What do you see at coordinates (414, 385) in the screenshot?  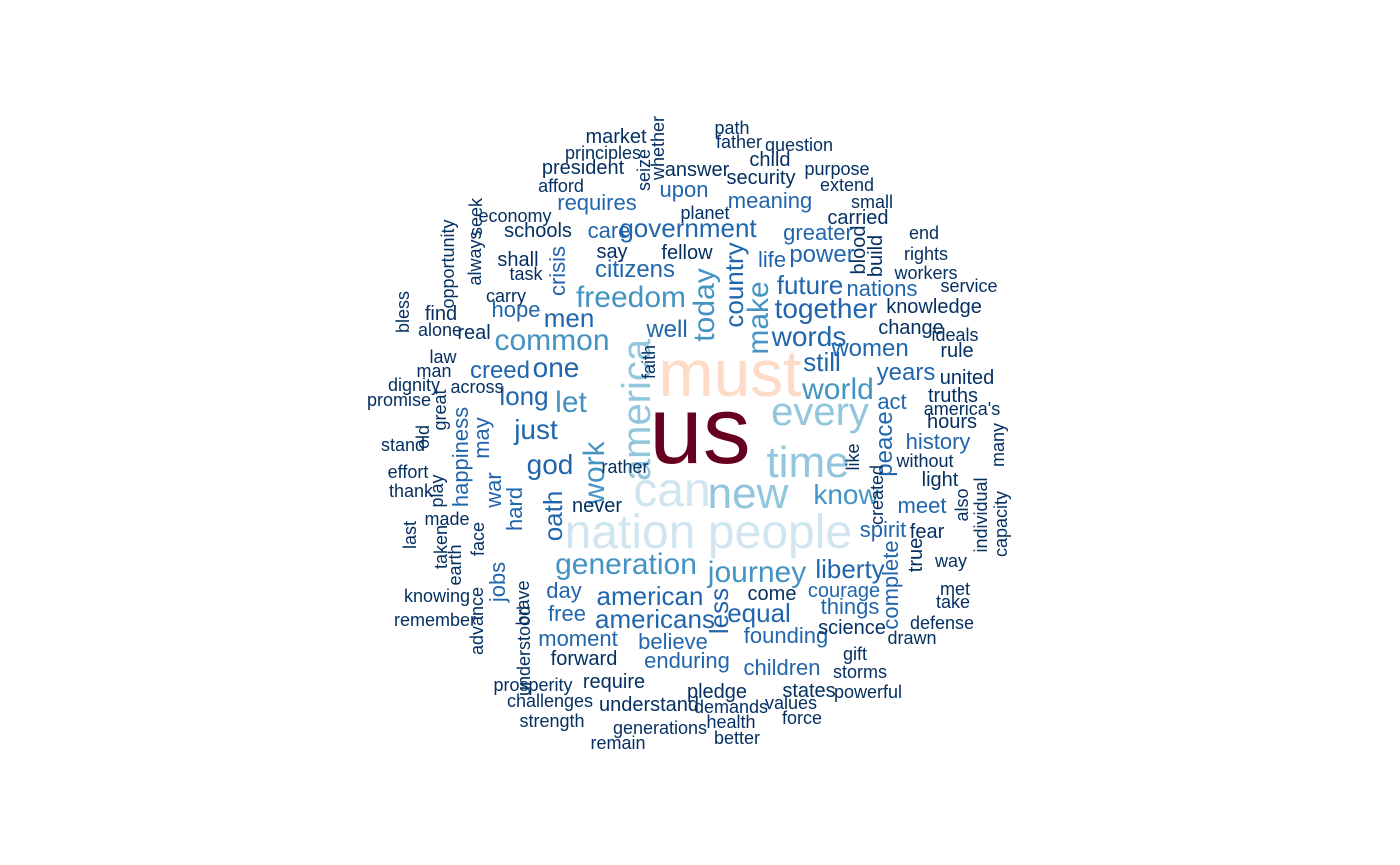 I see `word-dignity: dignity` at bounding box center [414, 385].